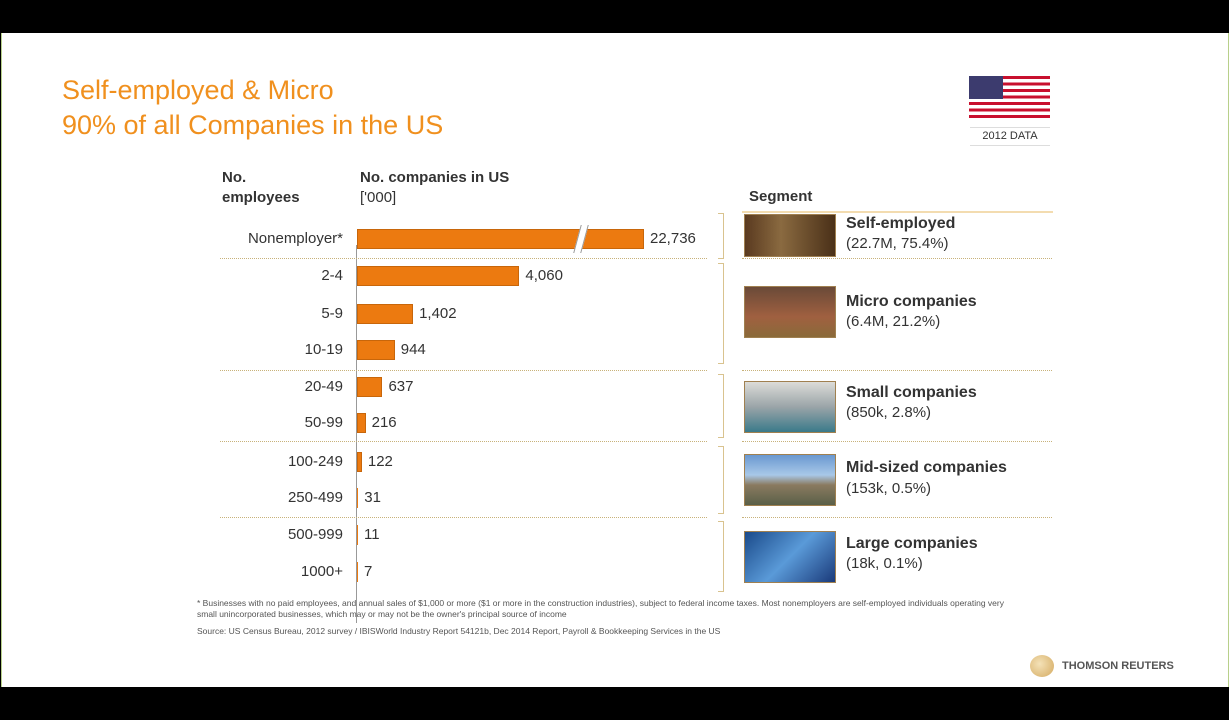  Describe the element at coordinates (790, 480) in the screenshot. I see `mid-sized-companies-photo` at that location.